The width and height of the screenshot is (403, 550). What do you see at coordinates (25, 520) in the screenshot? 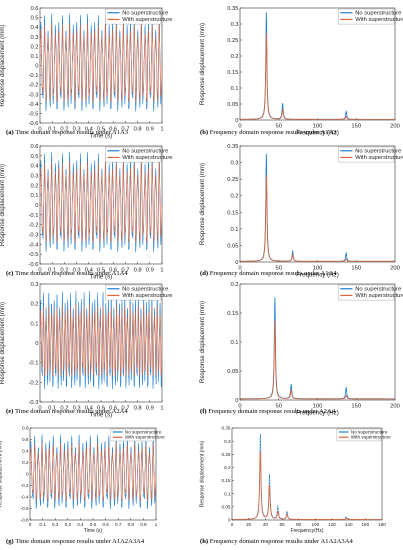
I see `y-tick-label: -0.8` at bounding box center [25, 520].